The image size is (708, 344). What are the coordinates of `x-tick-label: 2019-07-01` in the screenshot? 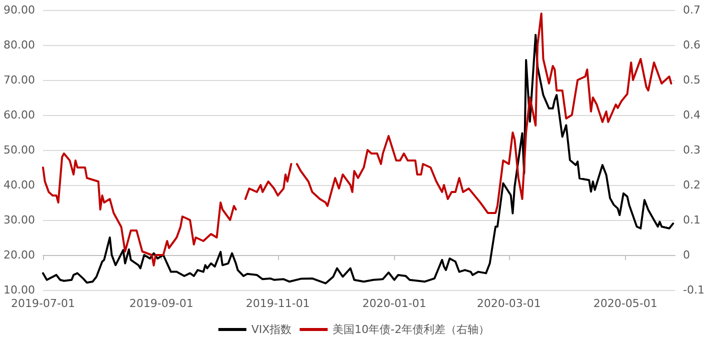 It's located at (43, 303).